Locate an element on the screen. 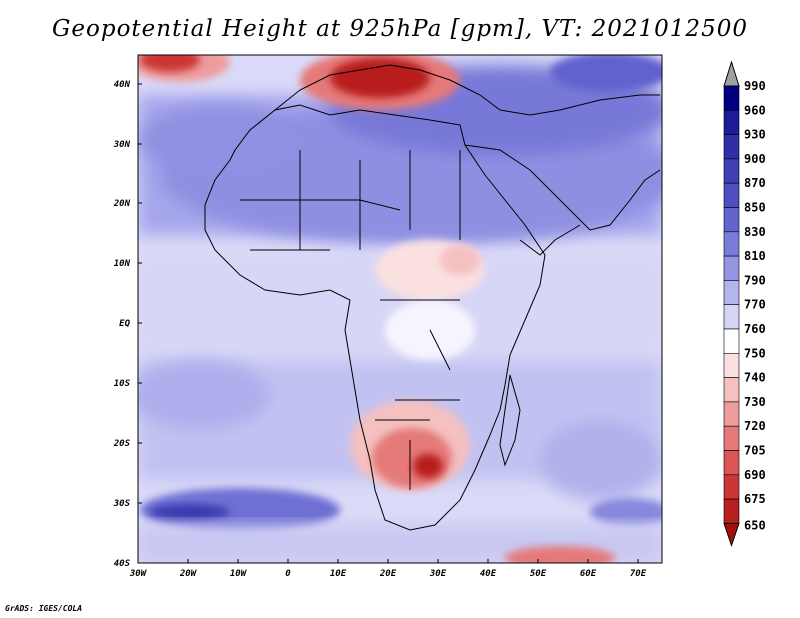 The height and width of the screenshot is (618, 800). lat-tick-label: 10S is located at coordinates (122, 384).